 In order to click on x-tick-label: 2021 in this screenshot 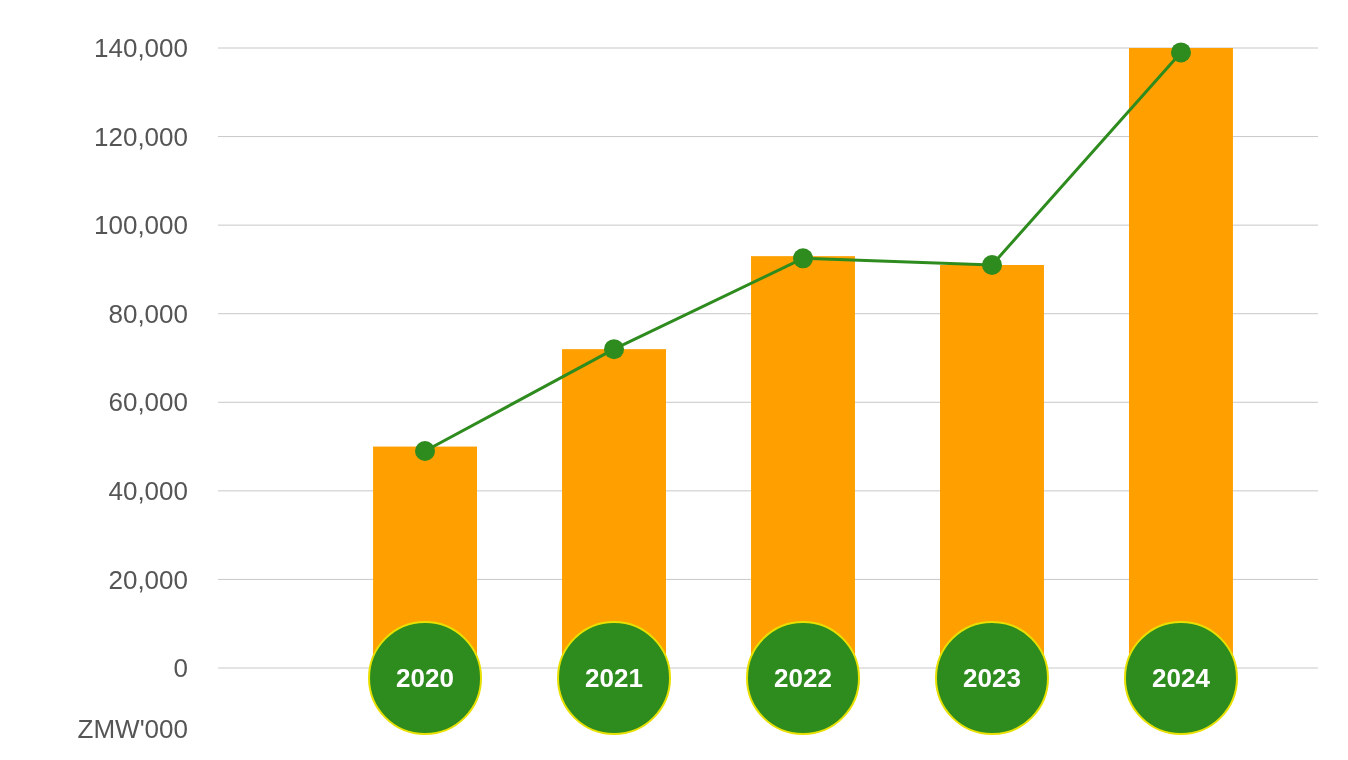, I will do `click(614, 678)`.